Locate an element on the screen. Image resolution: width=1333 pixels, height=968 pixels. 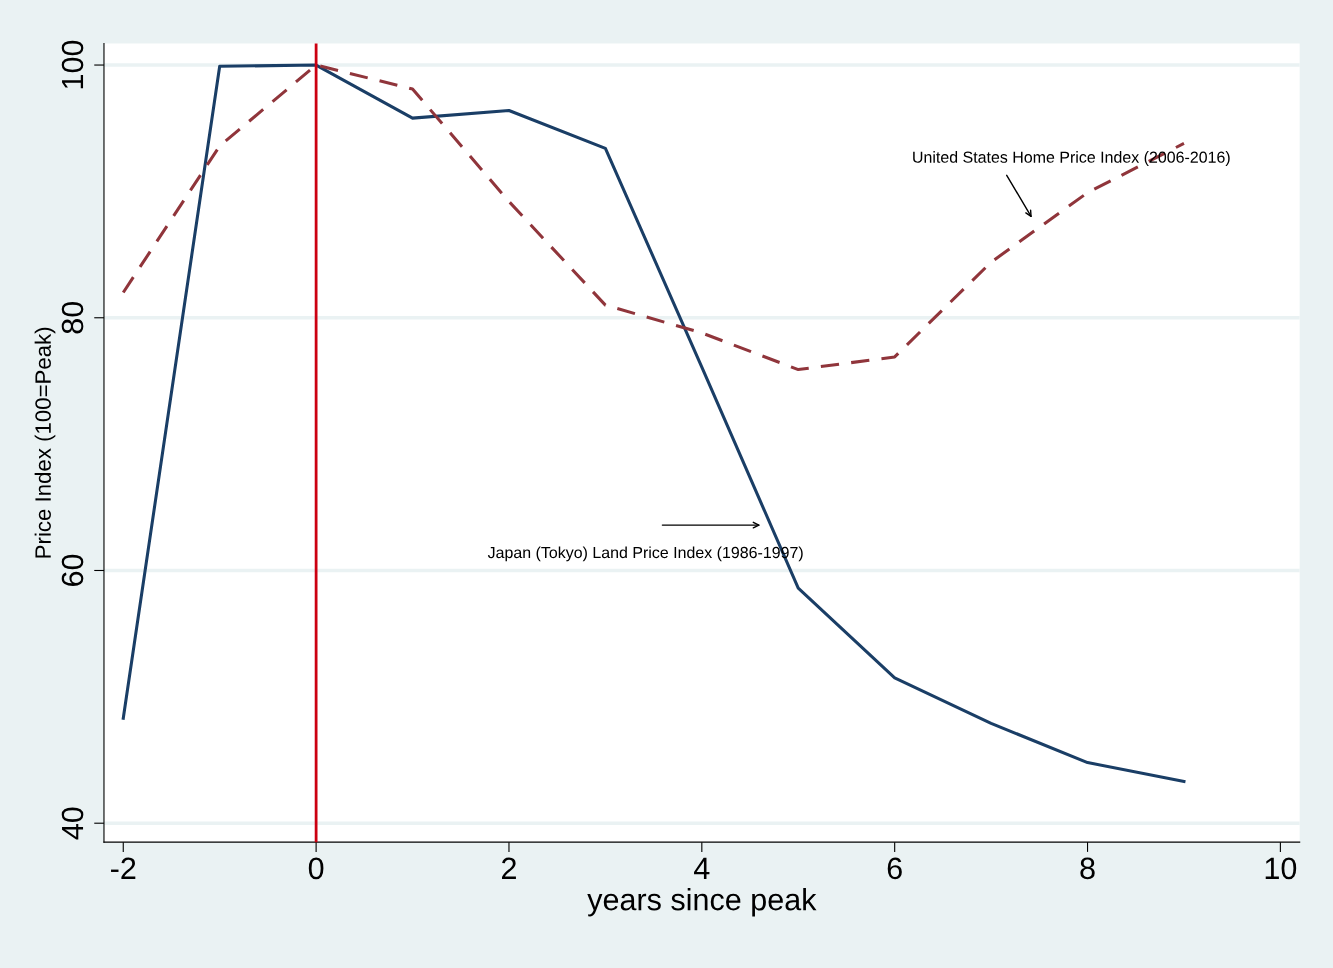
x-tick-label: 4 is located at coordinates (702, 868).